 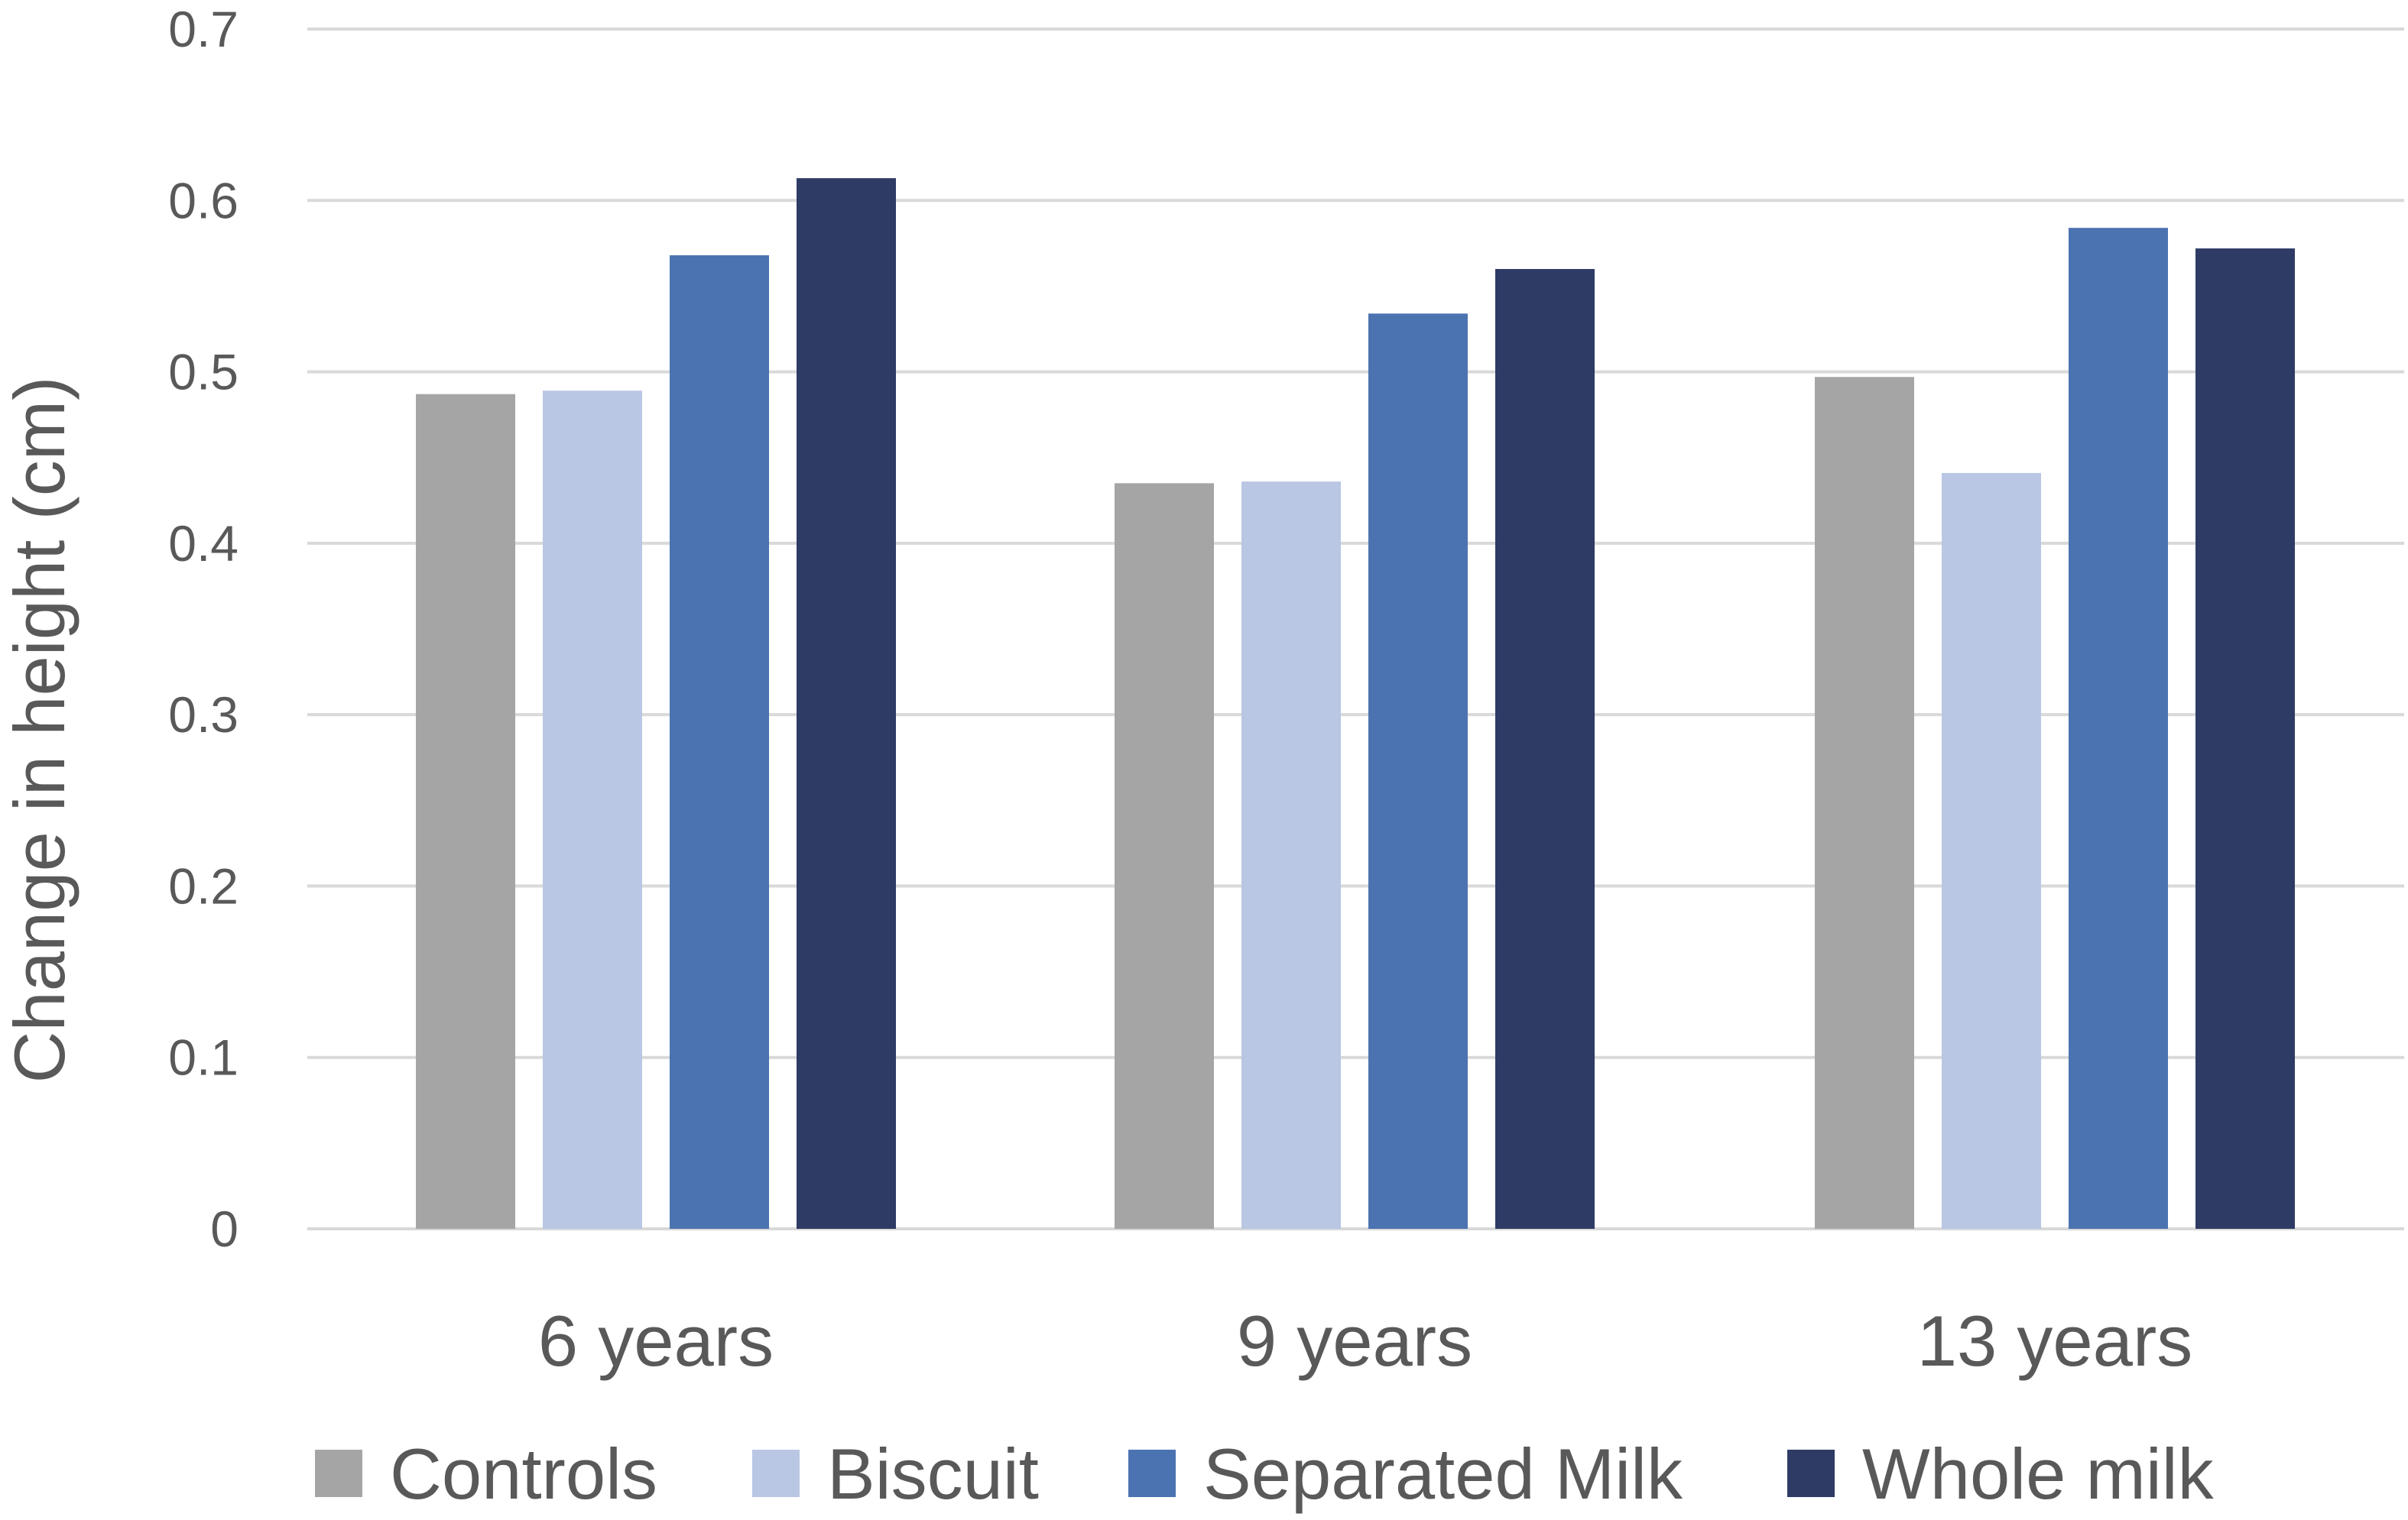 I want to click on legend-item-whole-milk: Whole milk, so click(x=2001, y=1474).